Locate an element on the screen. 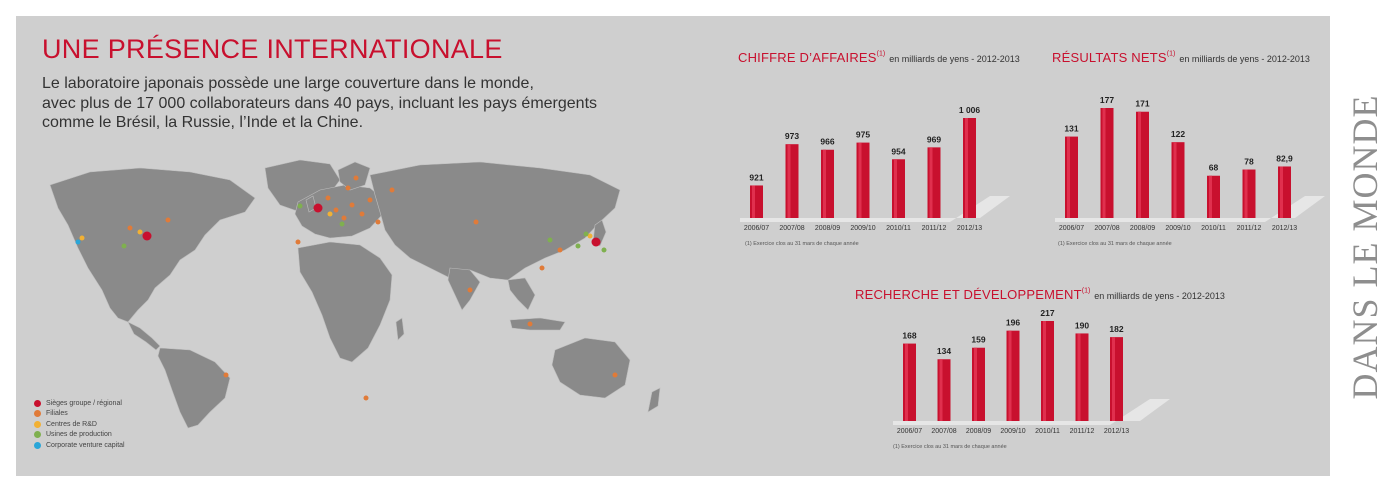 The height and width of the screenshot is (493, 1400). legend-label: Corporate venture capital is located at coordinates (85, 445).